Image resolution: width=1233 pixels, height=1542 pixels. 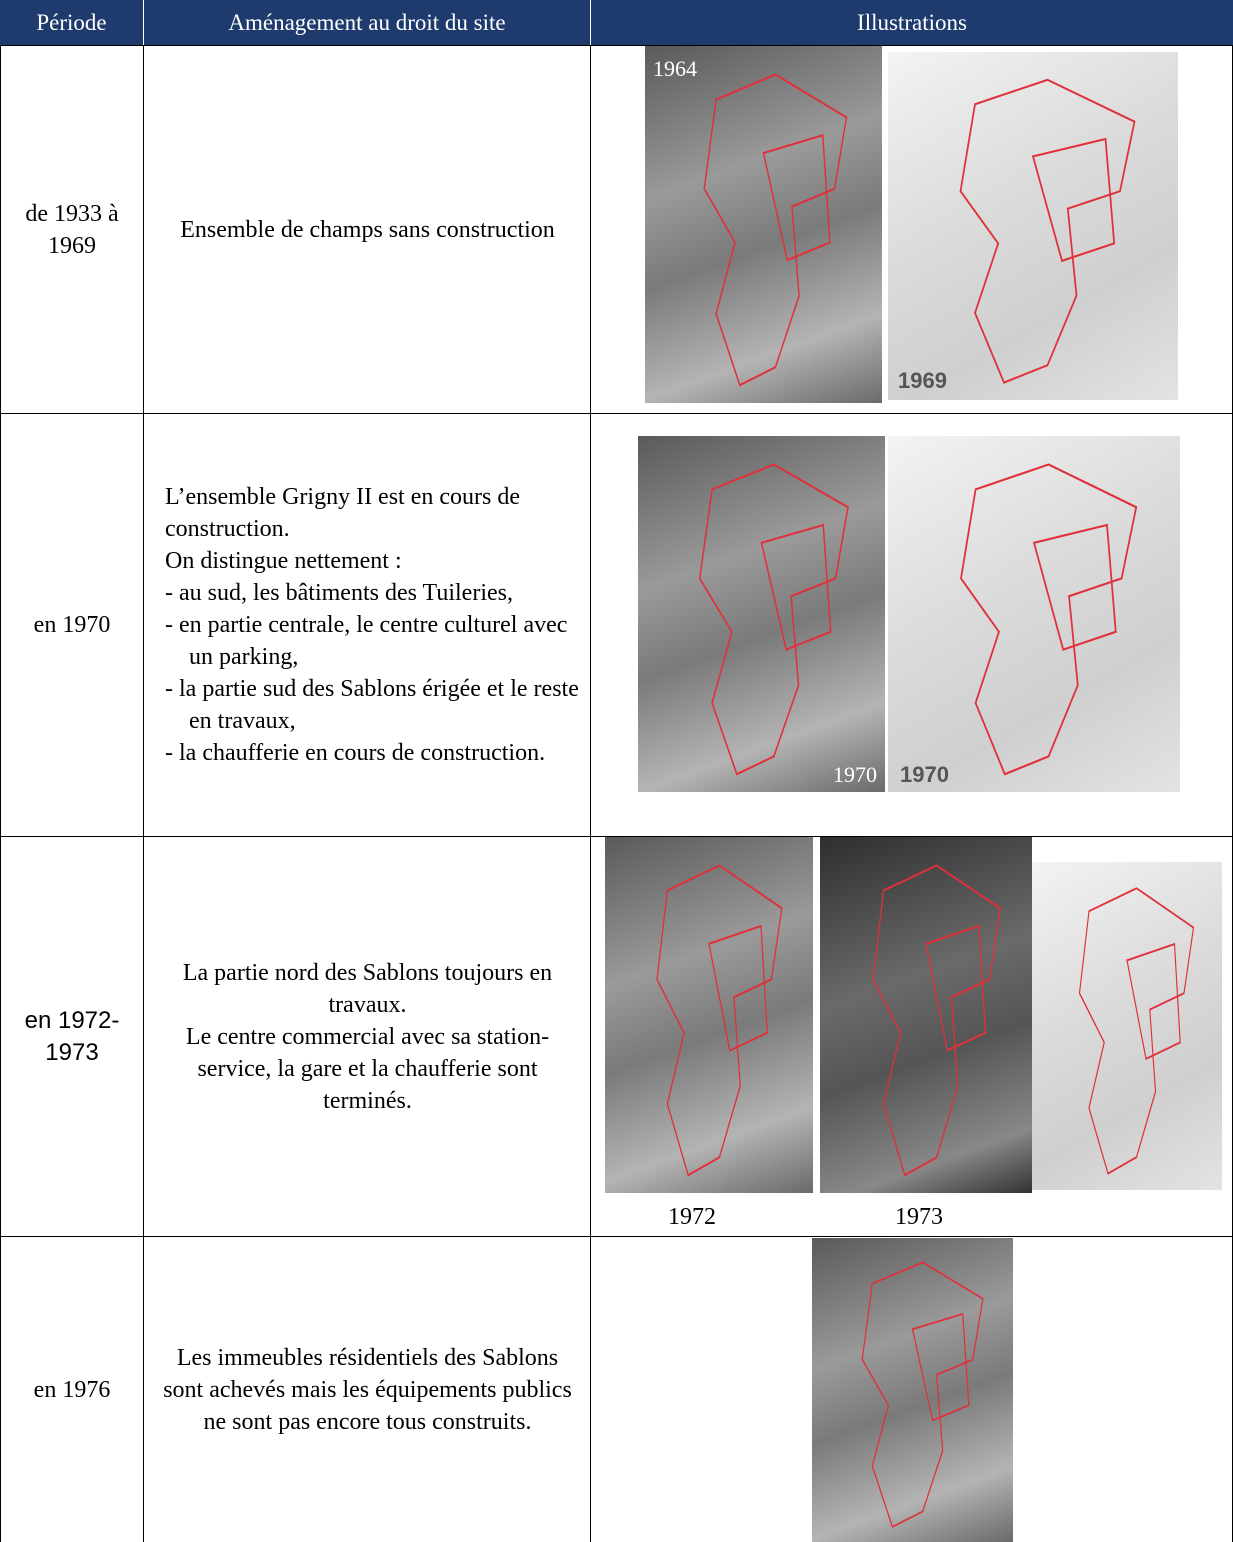 I want to click on period-text: en 1976, so click(x=72, y=1389).